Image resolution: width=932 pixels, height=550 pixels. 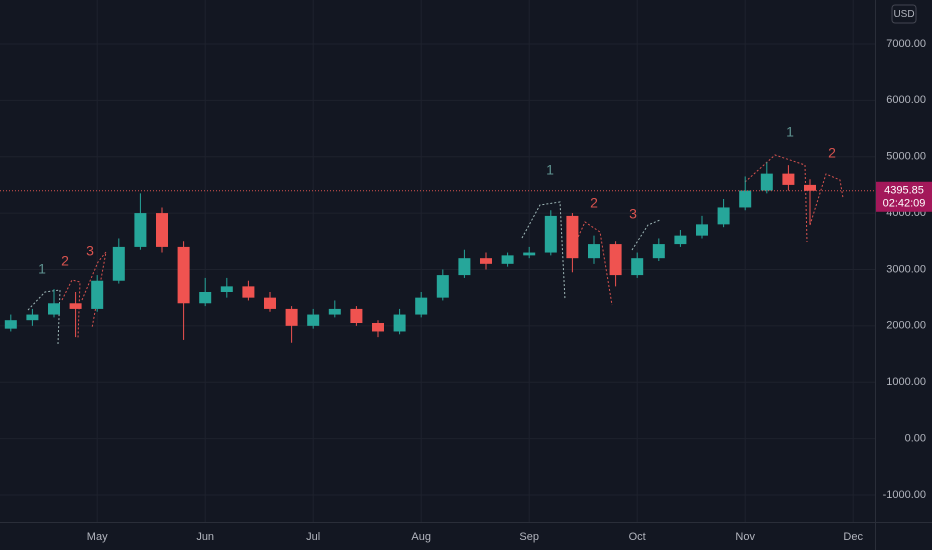 What do you see at coordinates (904, 191) in the screenshot?
I see `last-price-label: 4395.85` at bounding box center [904, 191].